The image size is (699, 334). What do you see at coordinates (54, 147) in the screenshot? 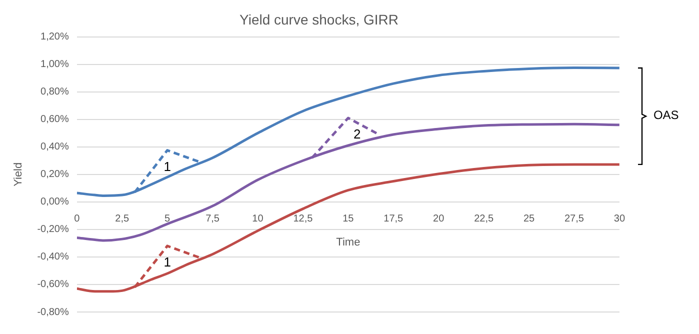
I see `y-tick-label: 0,40%` at bounding box center [54, 147].